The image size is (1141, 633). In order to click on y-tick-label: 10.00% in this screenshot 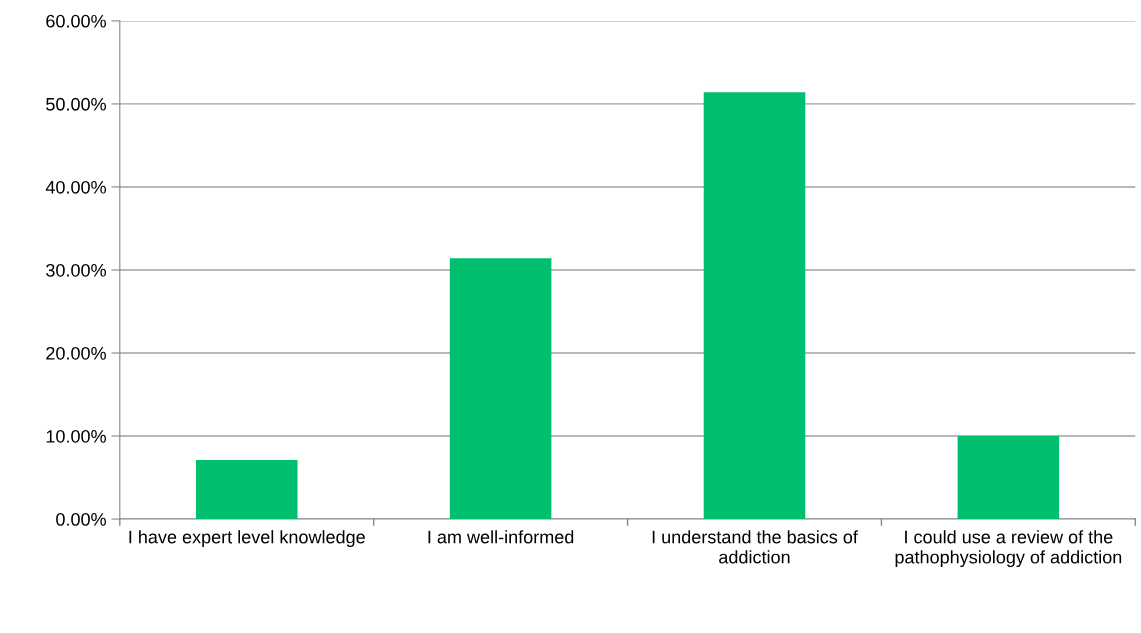, I will do `click(76, 436)`.